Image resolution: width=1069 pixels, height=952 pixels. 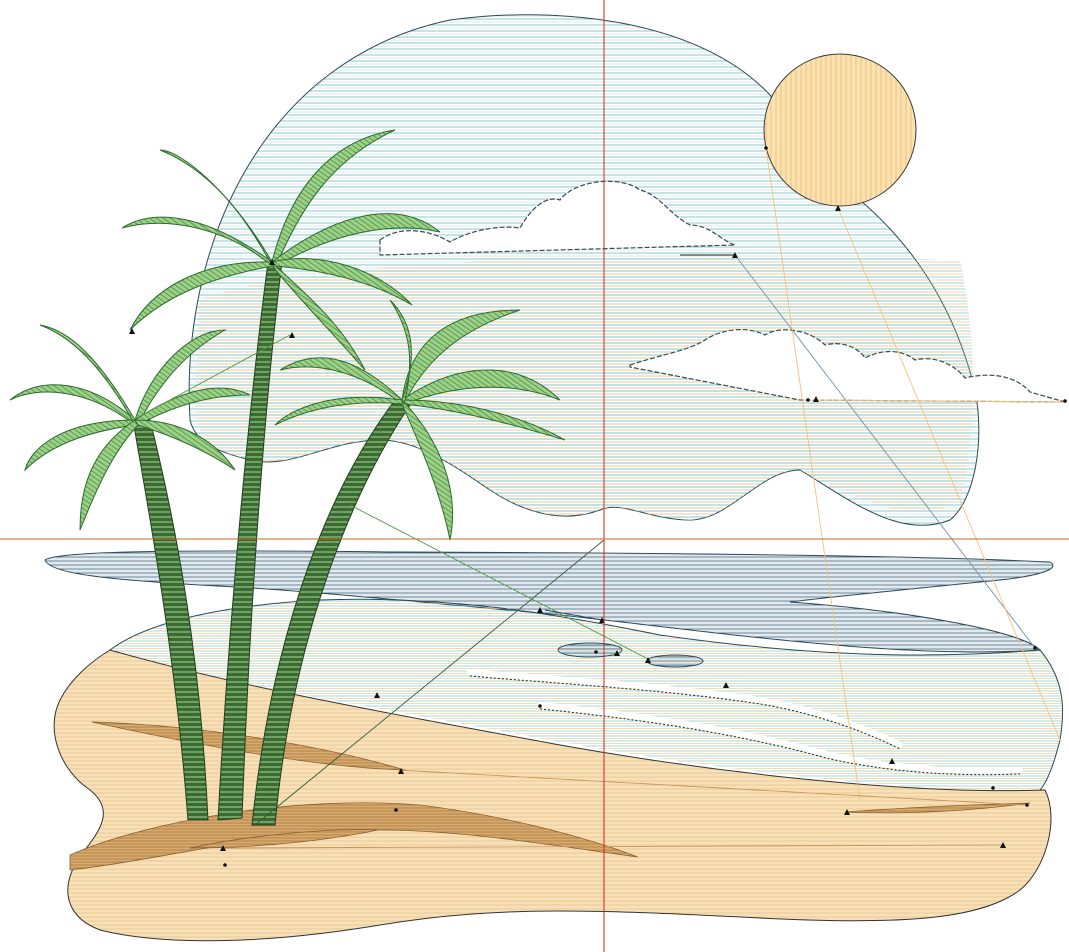 I want to click on sea-horizon-band, so click(x=549, y=601).